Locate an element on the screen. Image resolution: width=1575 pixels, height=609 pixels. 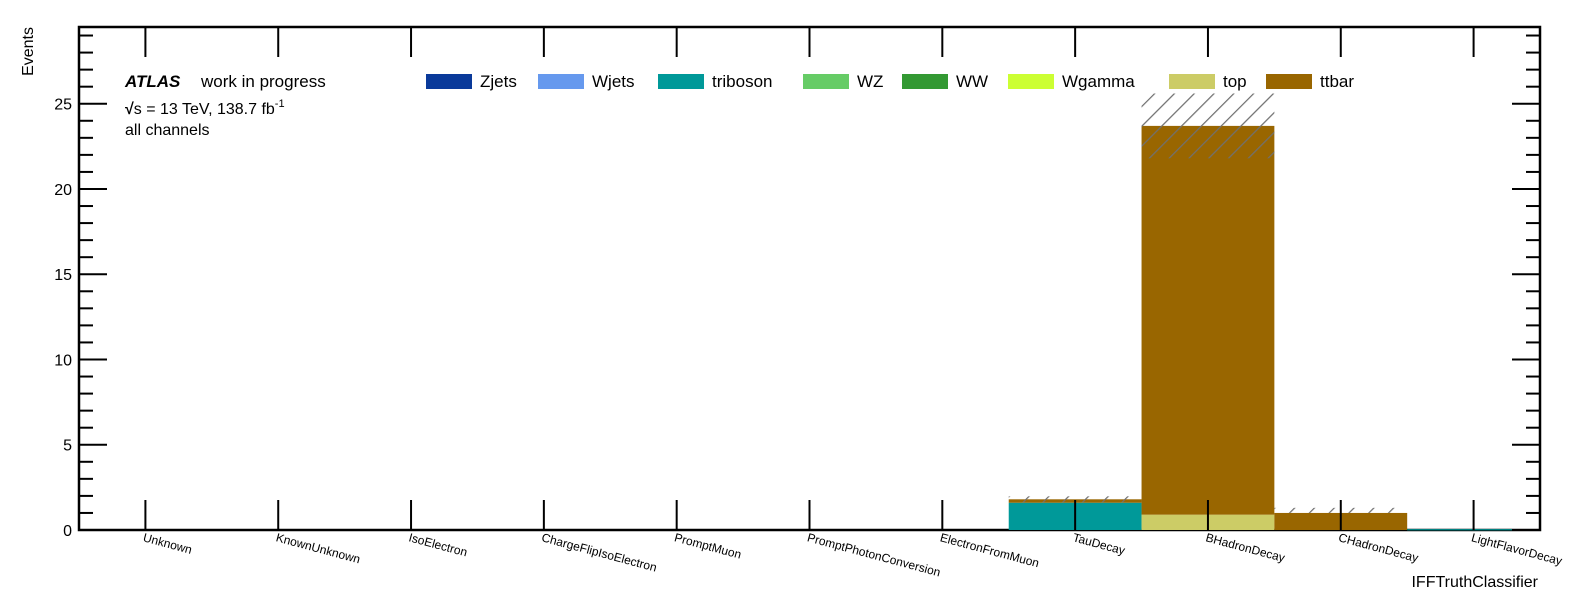
legend-swatch-top is located at coordinates (1192, 81).